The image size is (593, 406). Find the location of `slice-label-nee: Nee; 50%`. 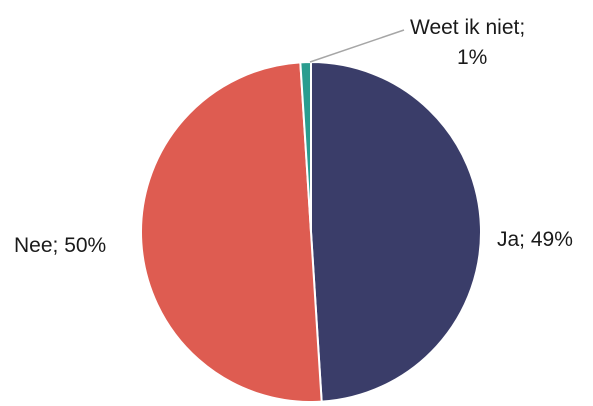

slice-label-nee: Nee; 50% is located at coordinates (60, 245).